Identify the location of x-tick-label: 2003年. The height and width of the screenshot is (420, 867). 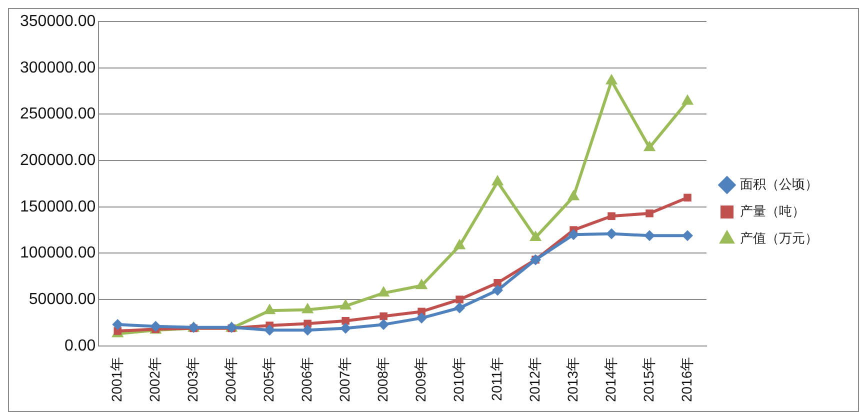
(192, 379).